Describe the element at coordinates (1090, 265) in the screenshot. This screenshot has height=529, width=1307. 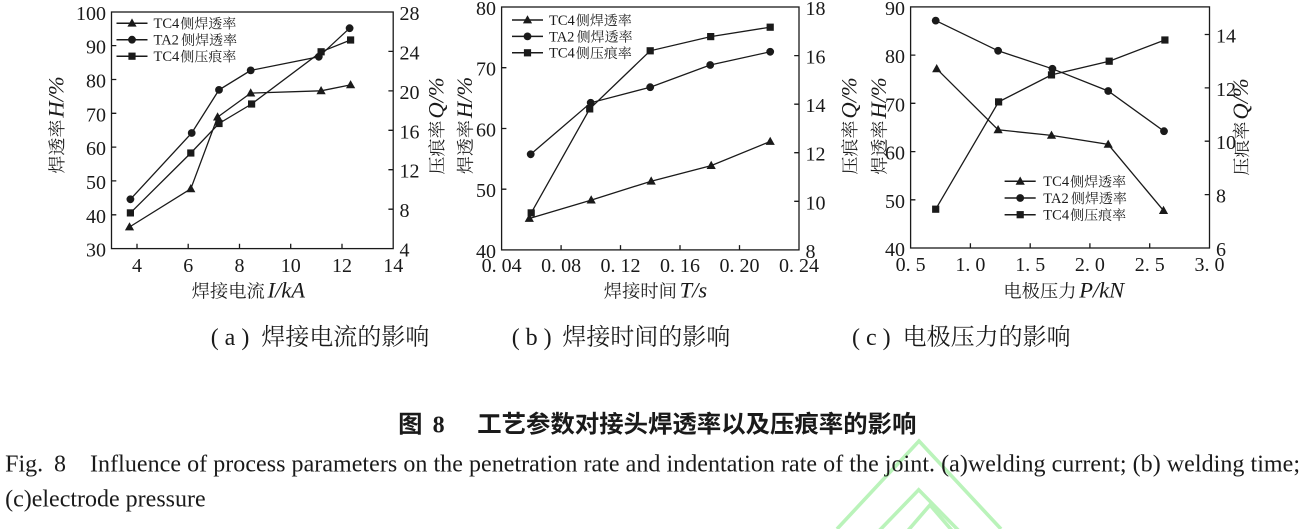
I see `svg-text: 2. 0` at that location.